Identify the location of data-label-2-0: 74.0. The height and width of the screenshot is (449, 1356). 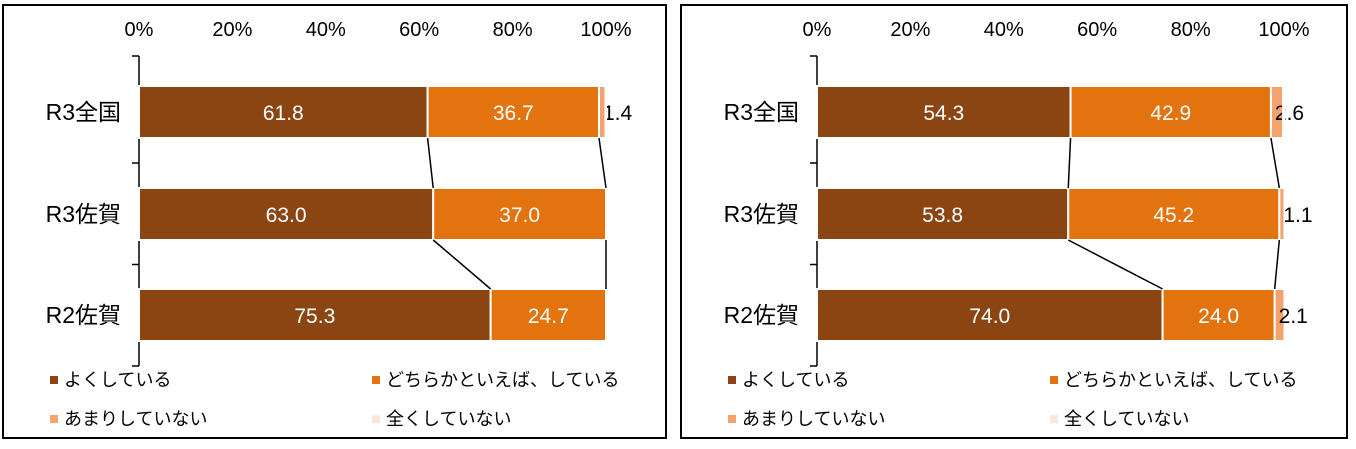
(989, 316).